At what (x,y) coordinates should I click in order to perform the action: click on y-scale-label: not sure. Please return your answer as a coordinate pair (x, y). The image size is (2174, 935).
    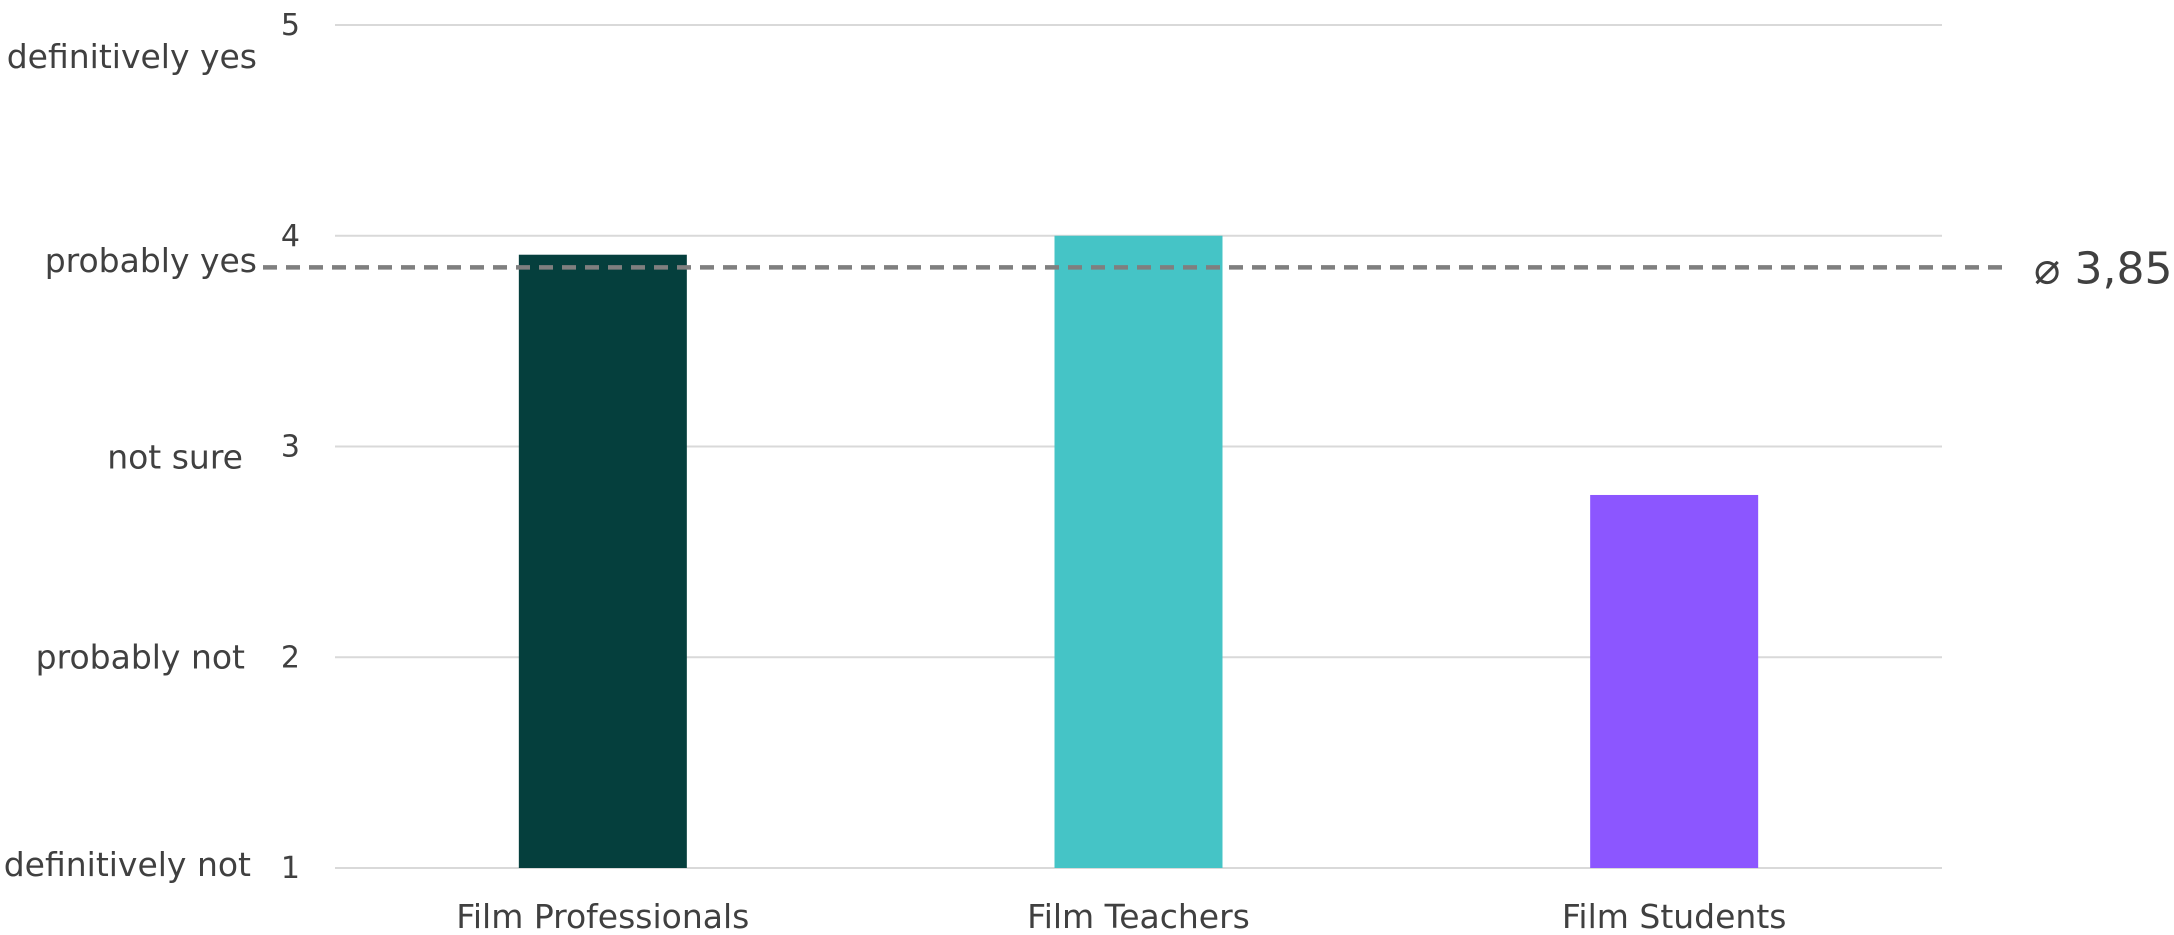
    Looking at the image, I should click on (175, 457).